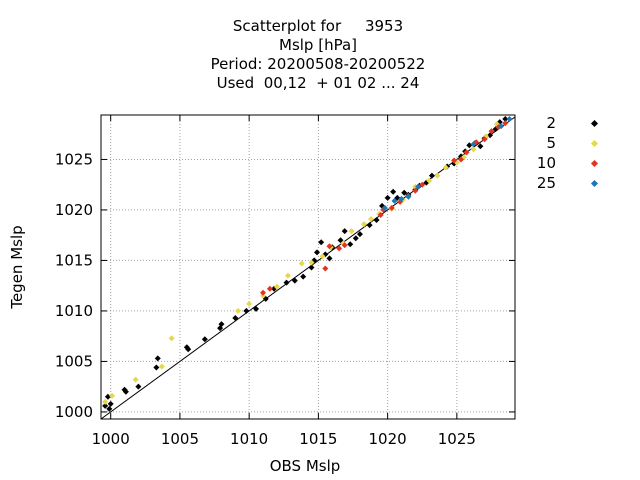  What do you see at coordinates (249, 439) in the screenshot?
I see `x-tick-label: 1010` at bounding box center [249, 439].